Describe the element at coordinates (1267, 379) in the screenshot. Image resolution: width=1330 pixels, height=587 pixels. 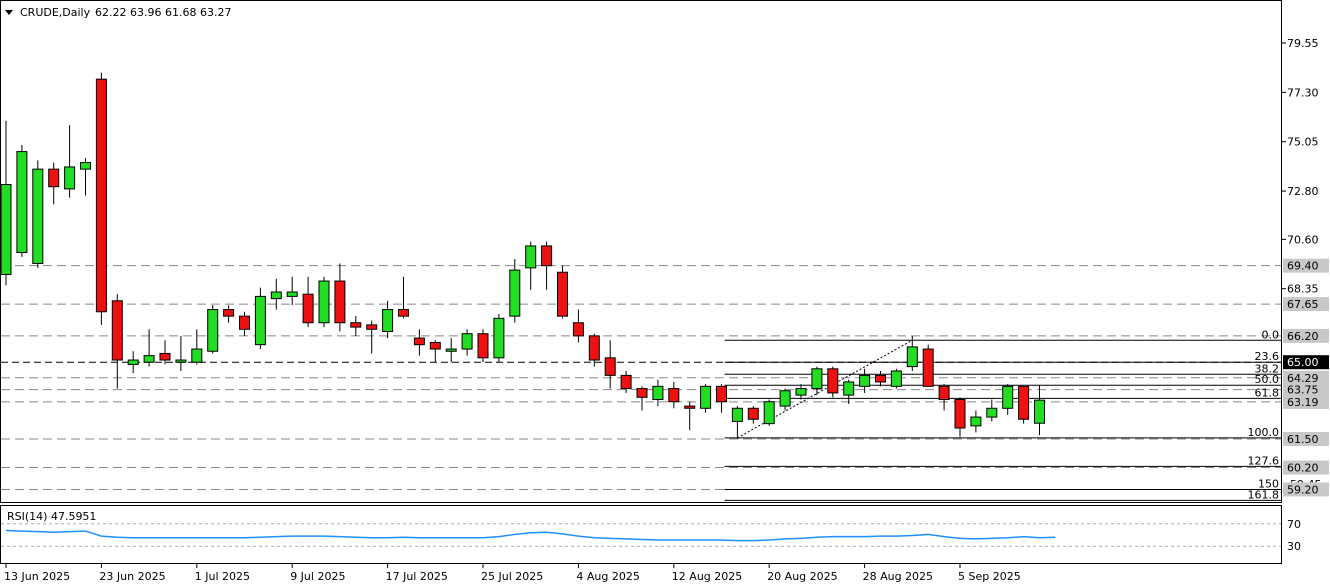
I see `fibonacci-level-label: 50.0` at that location.